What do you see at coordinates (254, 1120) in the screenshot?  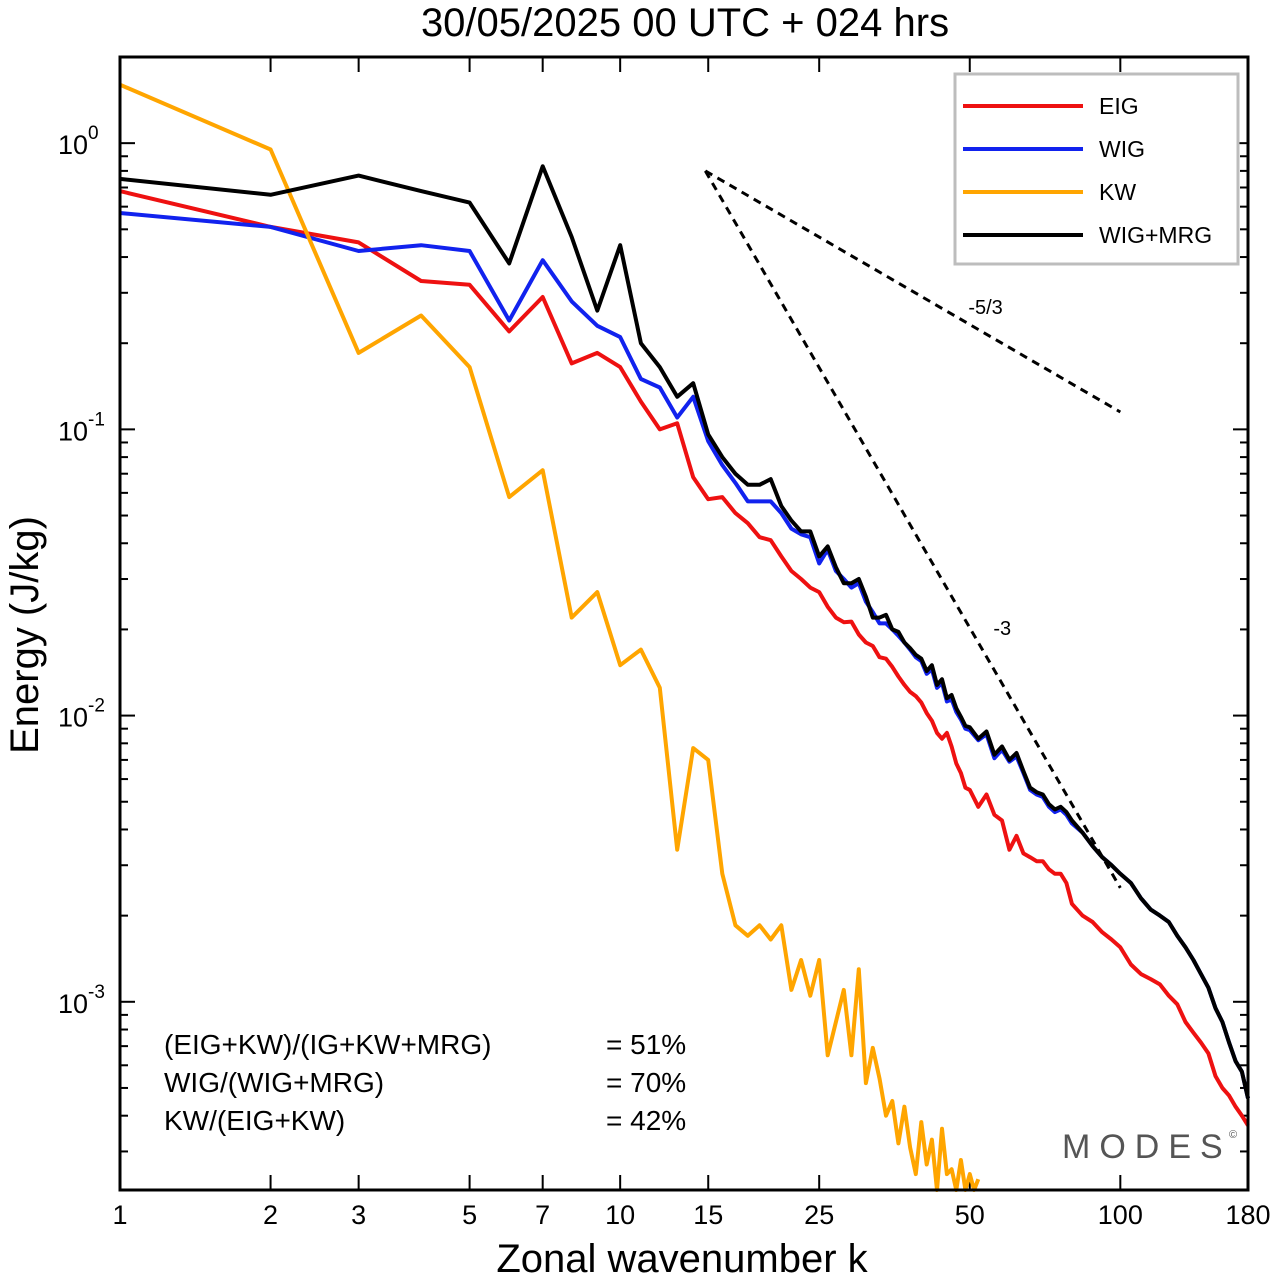 I see `ratio-label: KW/(EIG+KW)` at bounding box center [254, 1120].